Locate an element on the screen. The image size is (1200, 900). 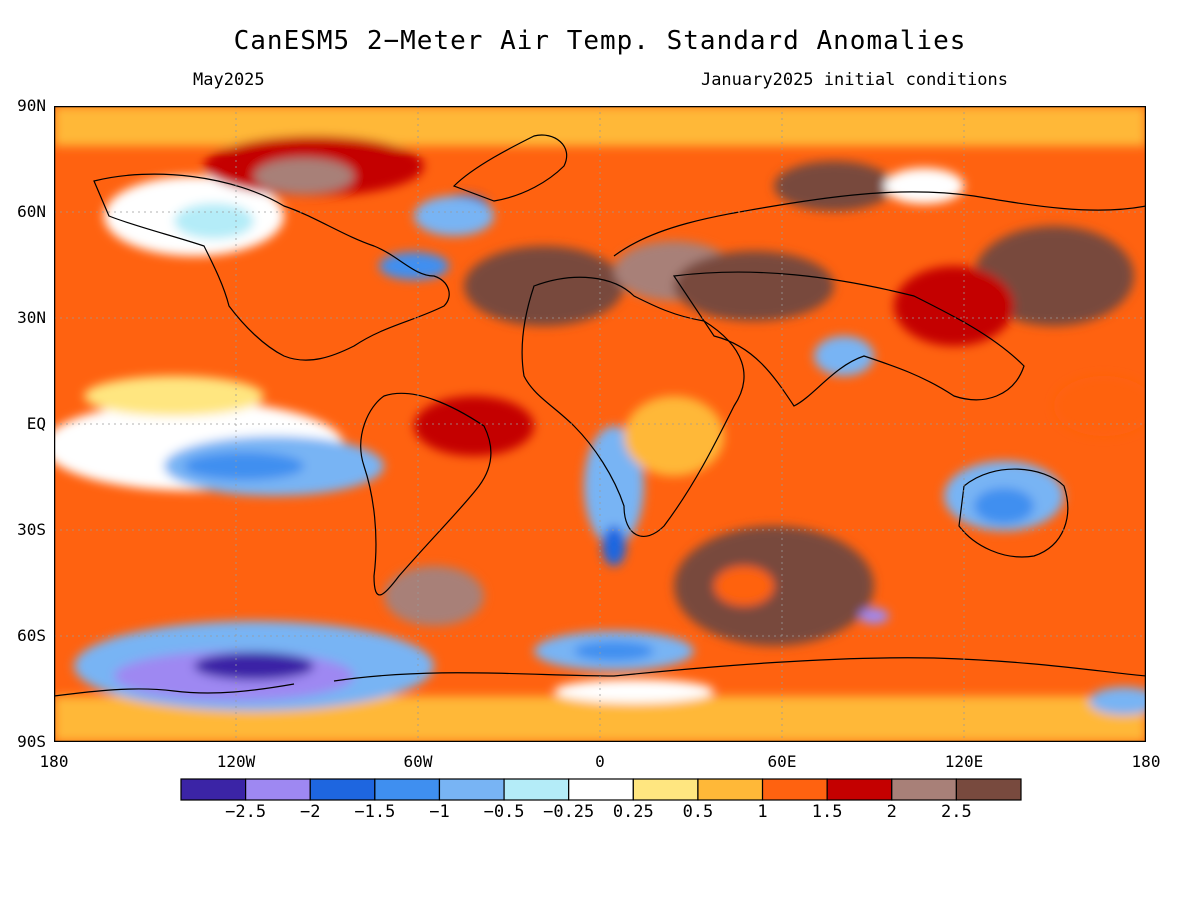
lat-label-30s: 30S is located at coordinates (31, 529).